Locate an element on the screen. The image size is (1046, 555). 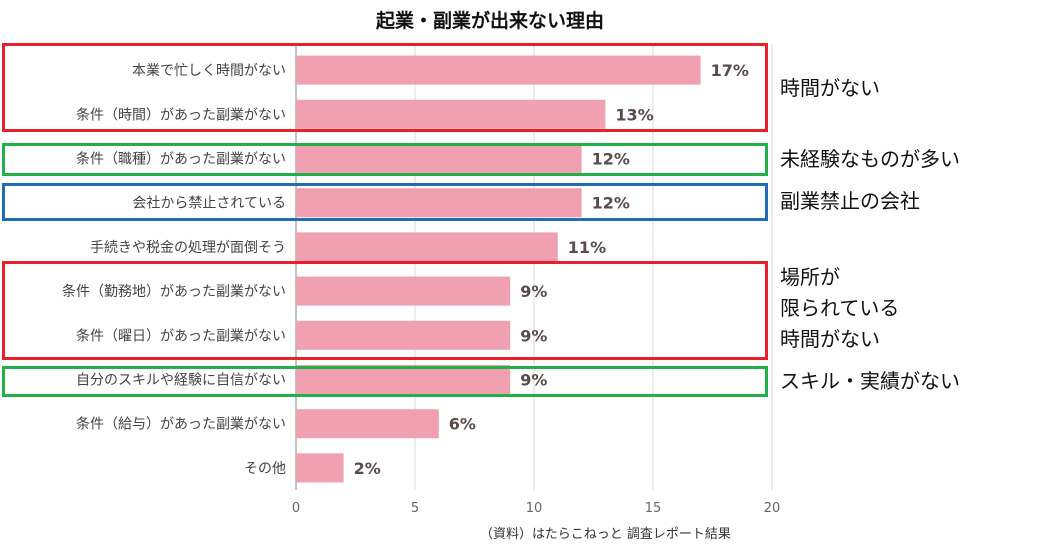
annotation-inexperience: 未経験なものが多い is located at coordinates (870, 159).